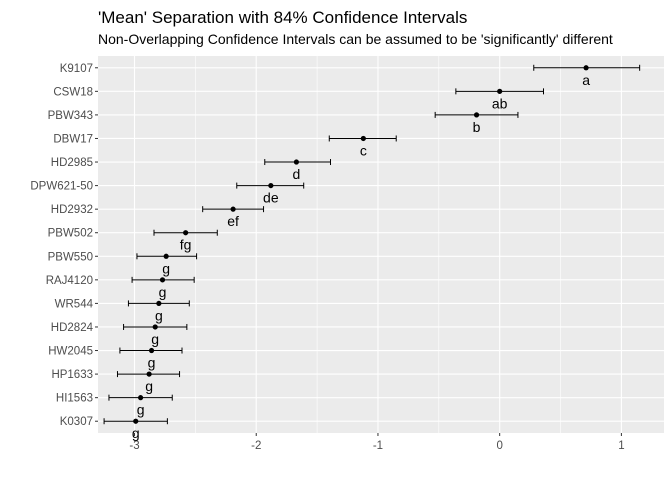  Describe the element at coordinates (363, 150) in the screenshot. I see `group-letter-label: c` at that location.